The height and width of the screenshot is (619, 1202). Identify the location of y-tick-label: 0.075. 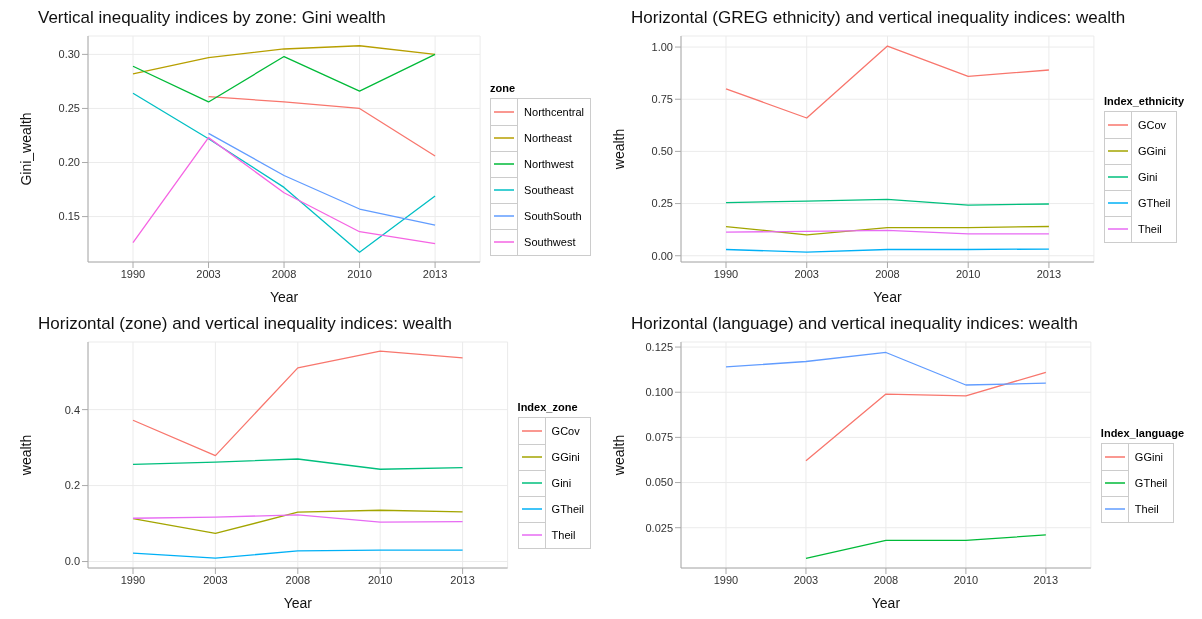
(659, 437).